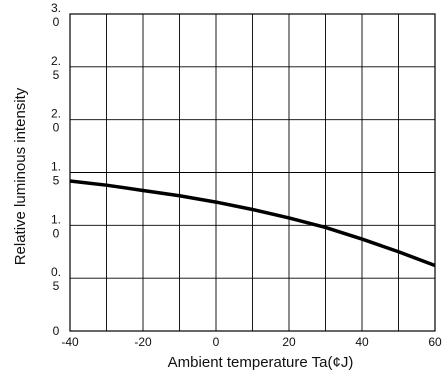 This screenshot has height=378, width=442. What do you see at coordinates (56, 331) in the screenshot?
I see `y-tick-label: 0` at bounding box center [56, 331].